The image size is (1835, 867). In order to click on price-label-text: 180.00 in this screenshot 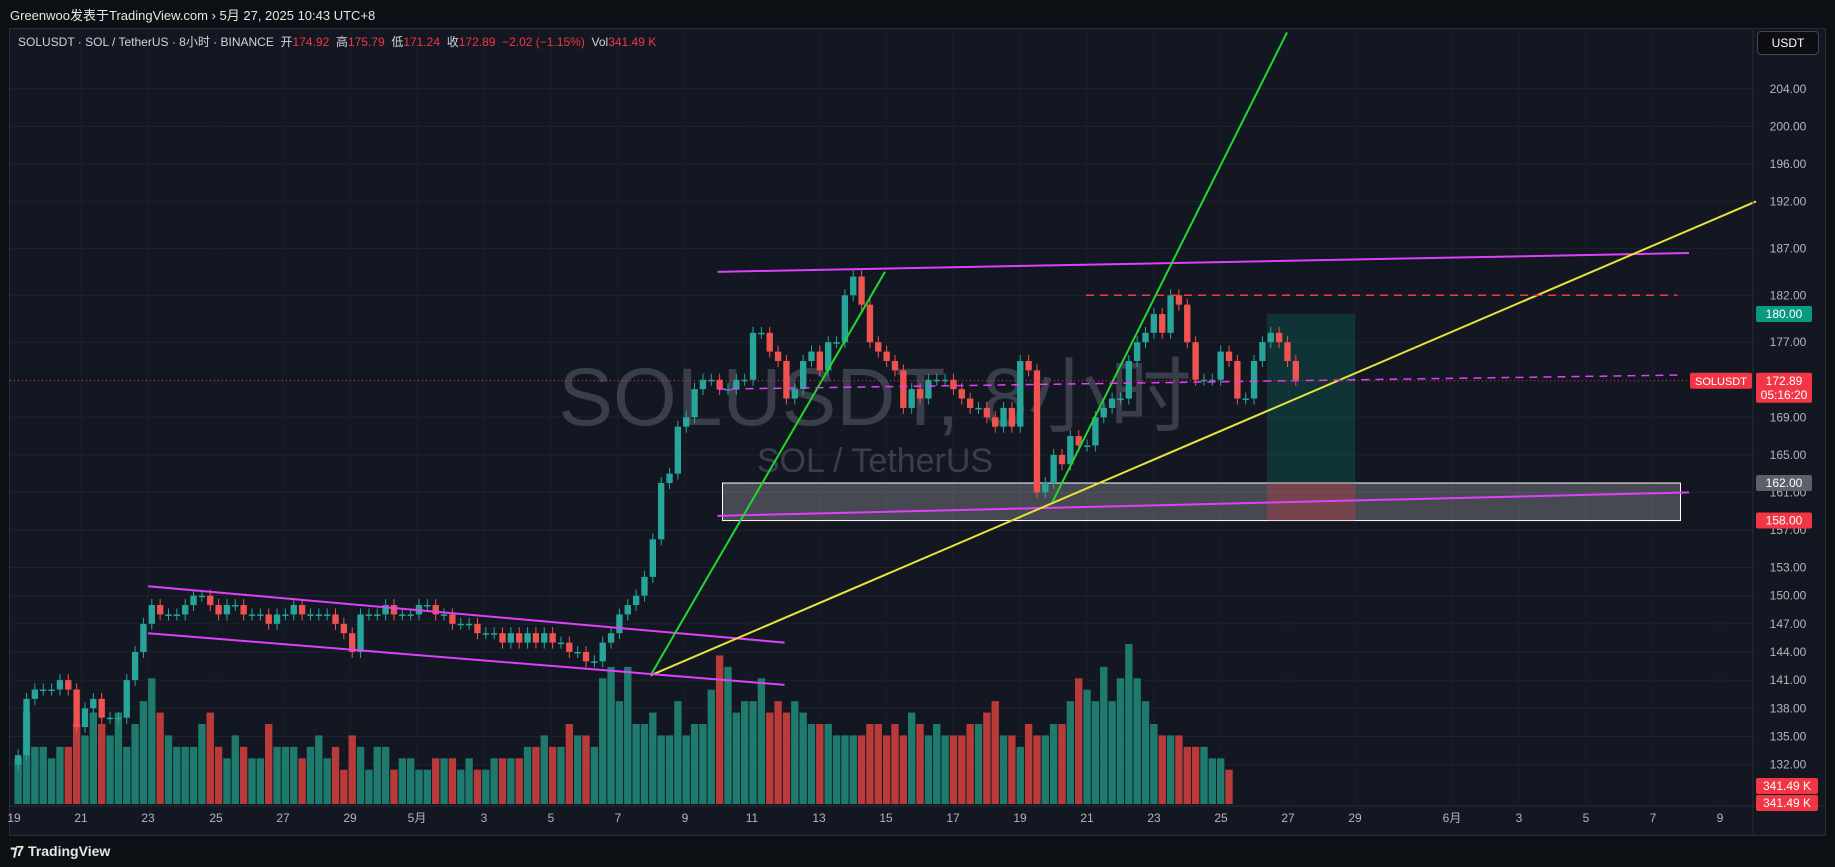, I will do `click(1784, 314)`.